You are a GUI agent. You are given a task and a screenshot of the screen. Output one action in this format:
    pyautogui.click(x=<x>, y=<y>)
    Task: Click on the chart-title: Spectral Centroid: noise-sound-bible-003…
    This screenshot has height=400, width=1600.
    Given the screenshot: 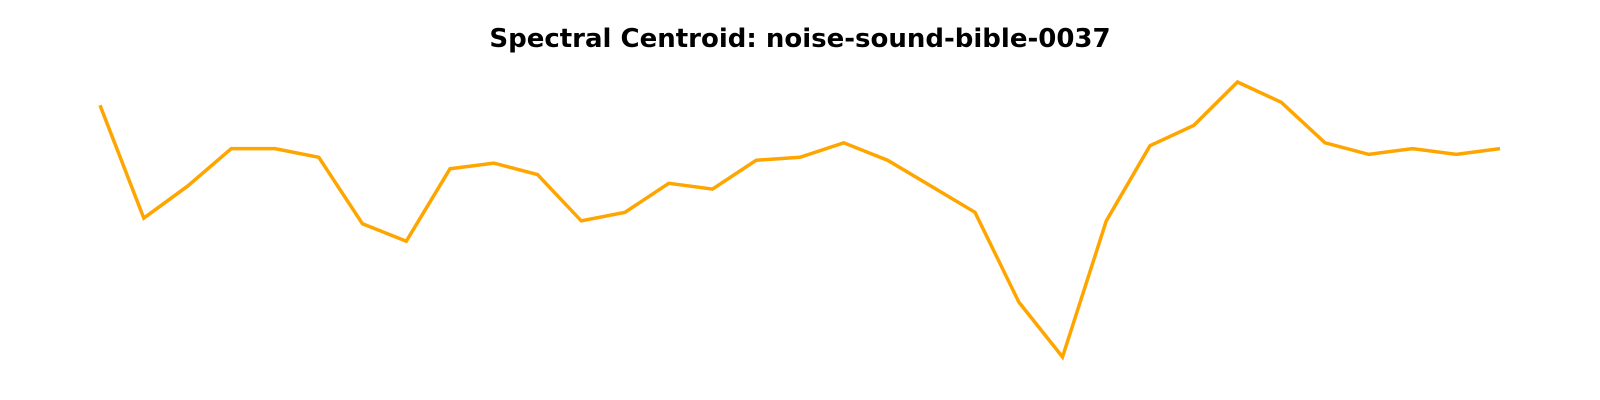 What is the action you would take?
    pyautogui.click(x=800, y=39)
    